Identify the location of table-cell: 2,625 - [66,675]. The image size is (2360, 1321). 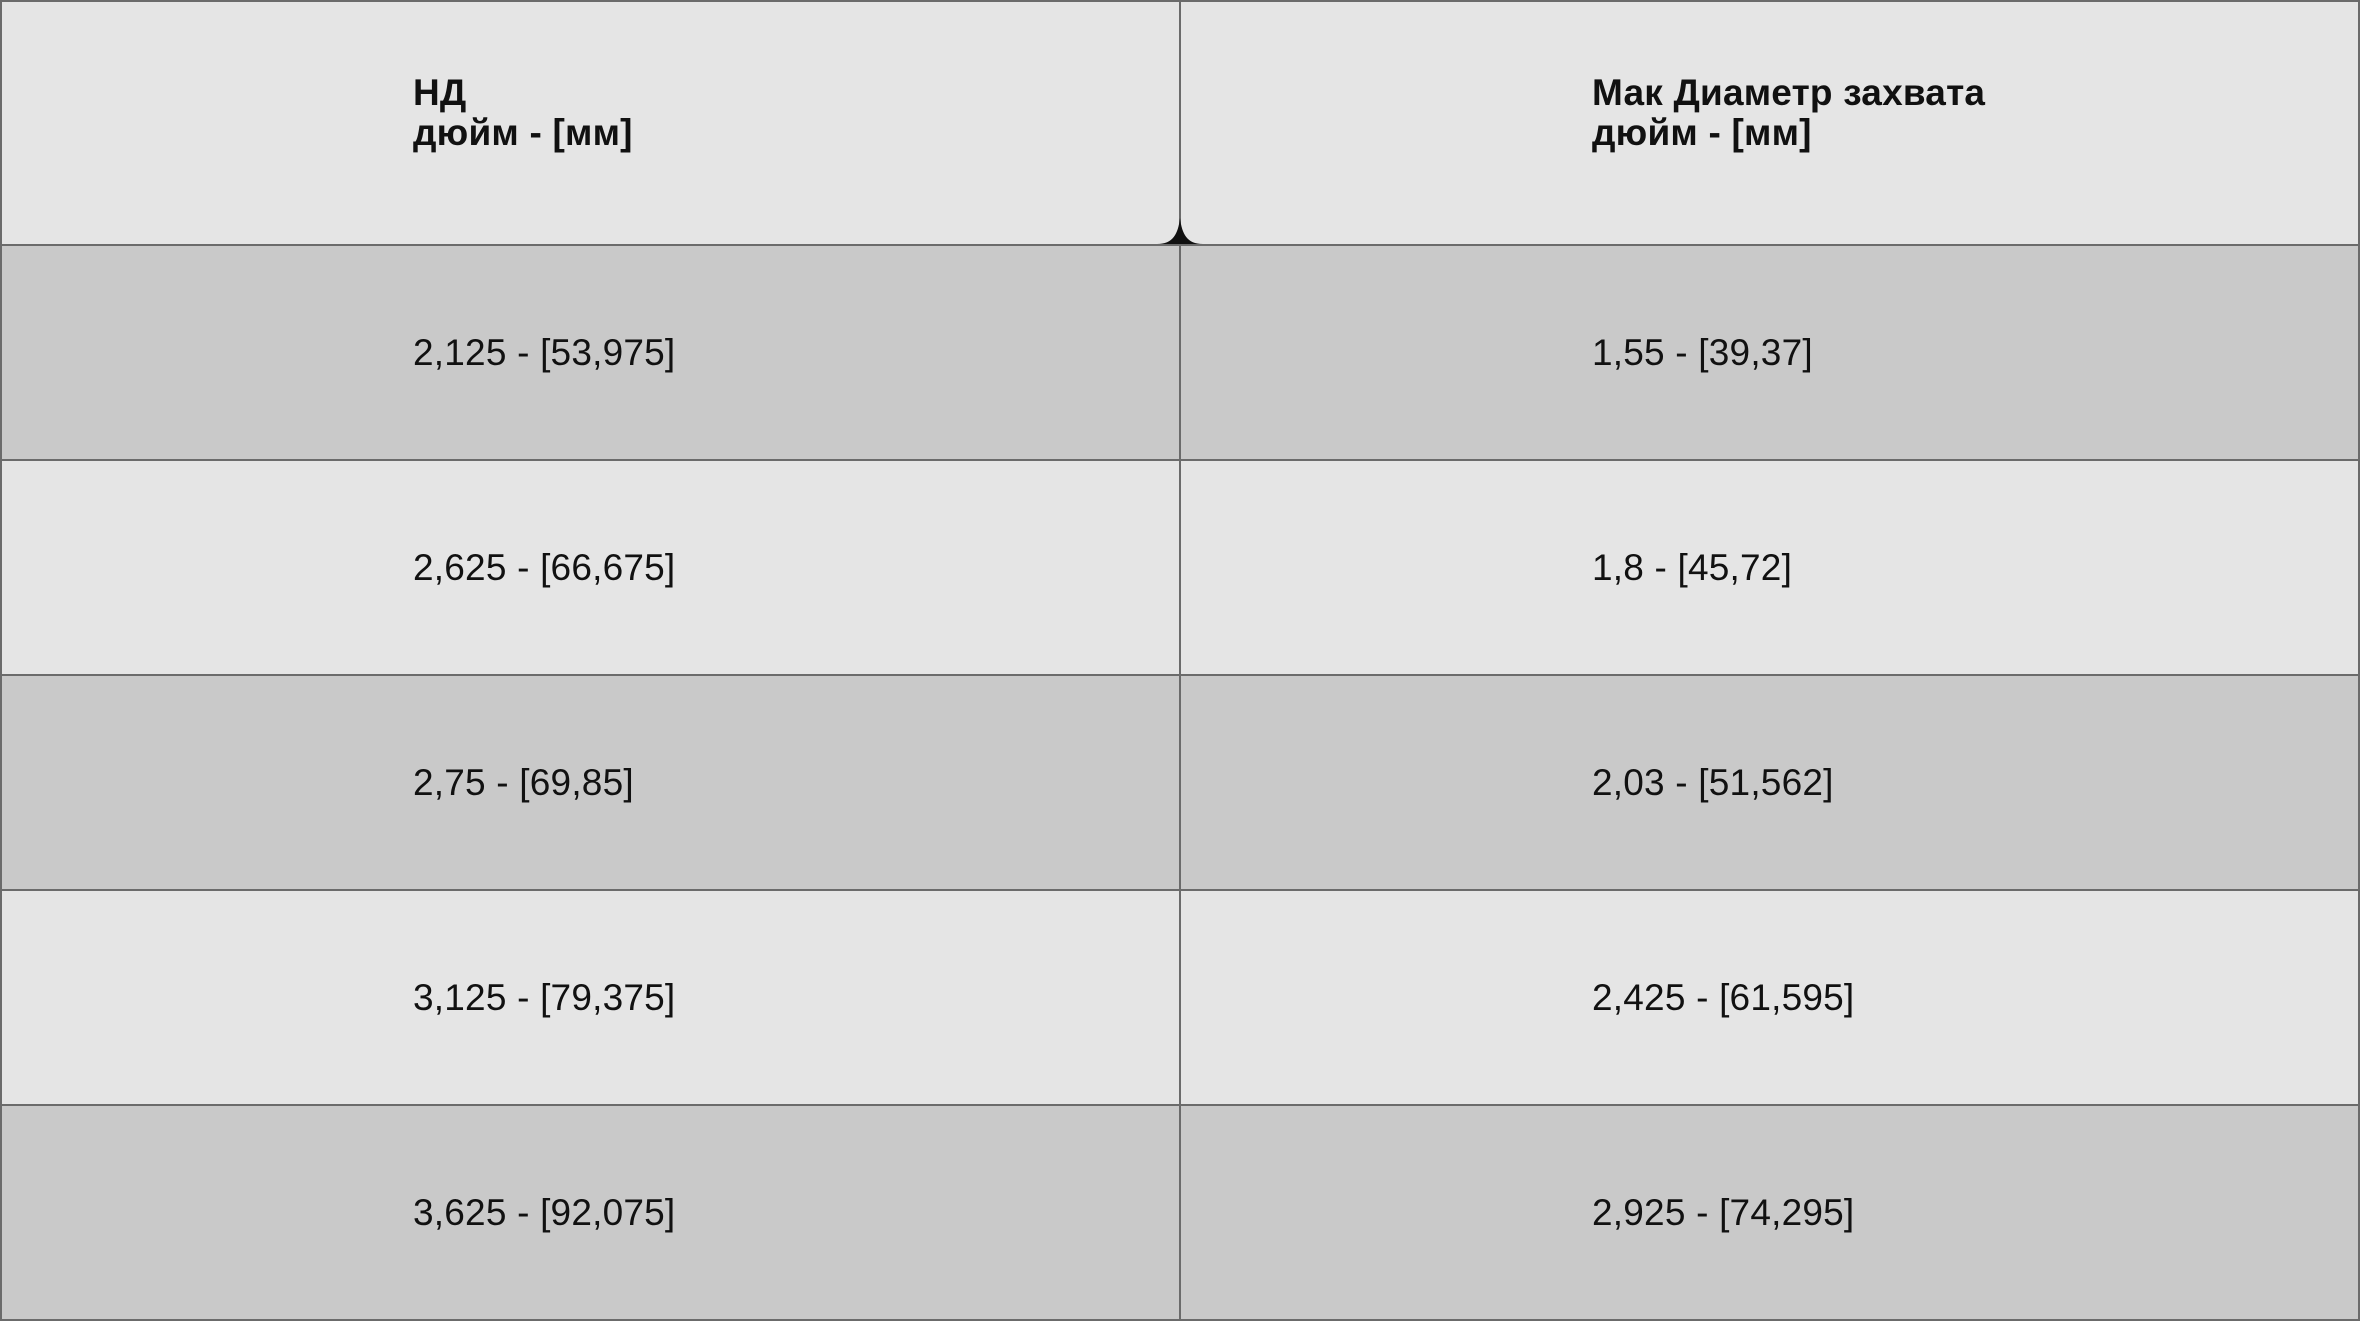
(591, 568).